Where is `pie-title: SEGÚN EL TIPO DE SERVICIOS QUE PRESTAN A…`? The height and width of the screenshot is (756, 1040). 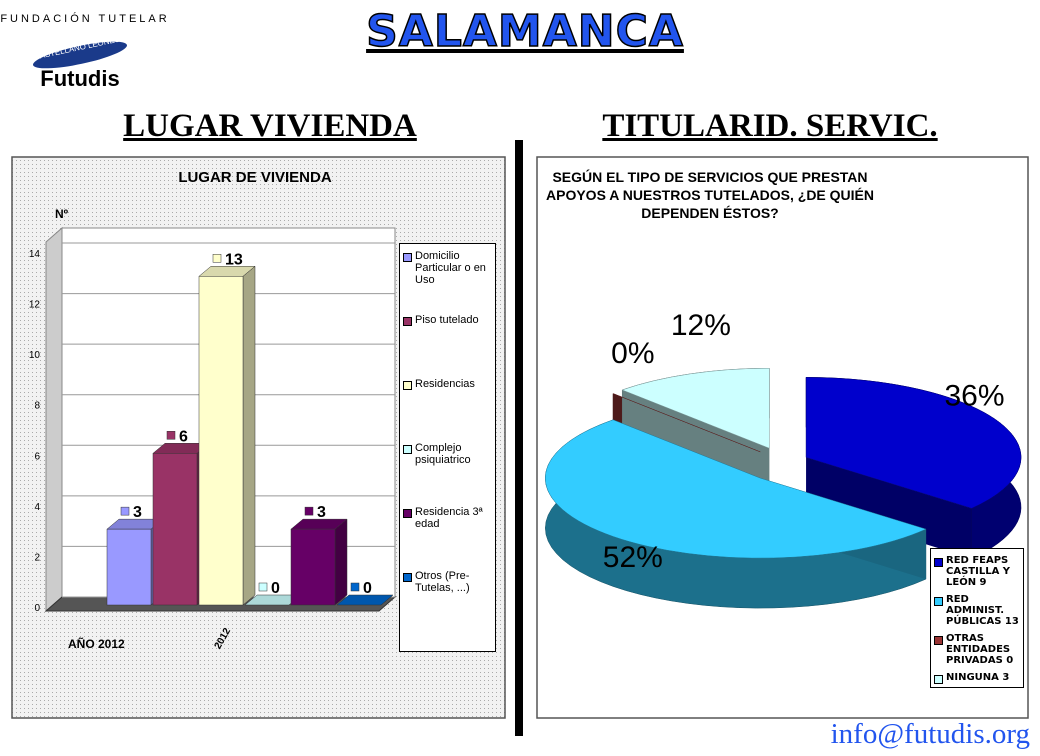
pie-title: SEGÚN EL TIPO DE SERVICIOS QUE PRESTAN A… is located at coordinates (710, 195).